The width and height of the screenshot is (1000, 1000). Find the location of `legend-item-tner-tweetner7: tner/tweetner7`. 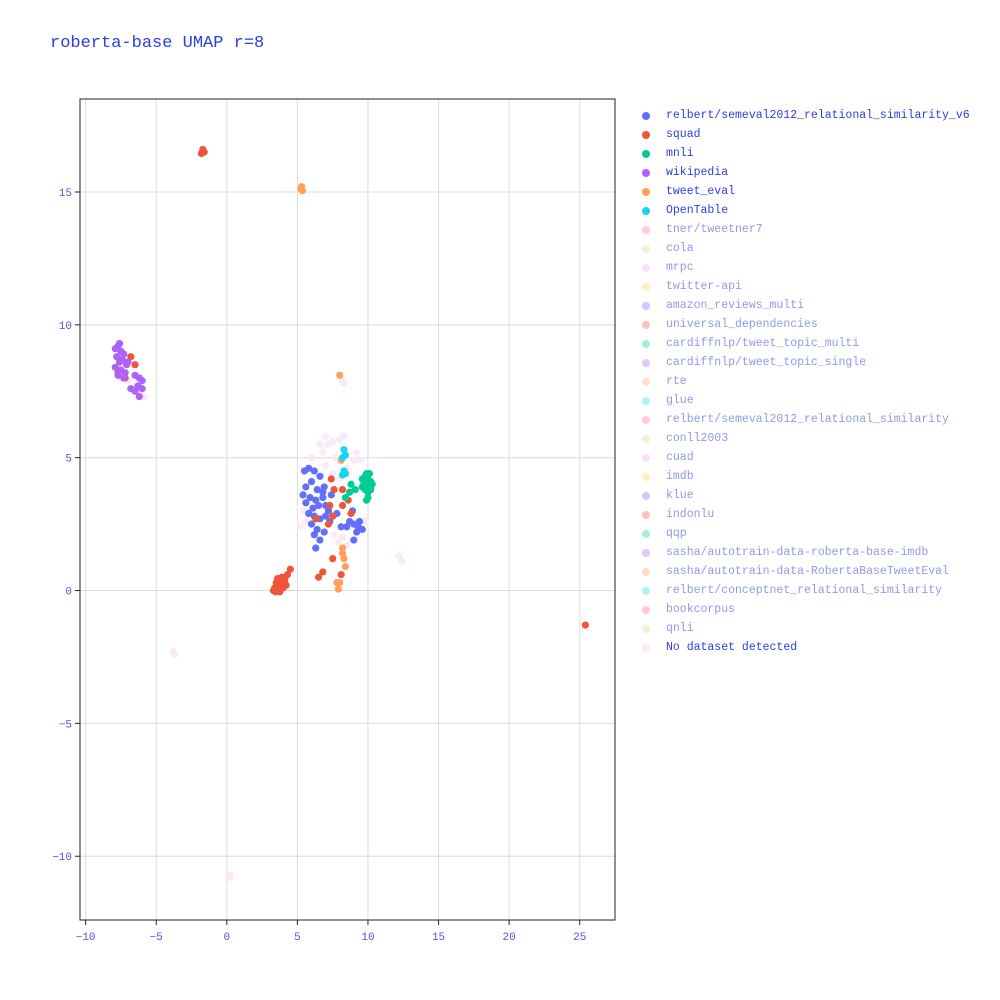

legend-item-tner-tweetner7: tner/tweetner7 is located at coordinates (804, 229).